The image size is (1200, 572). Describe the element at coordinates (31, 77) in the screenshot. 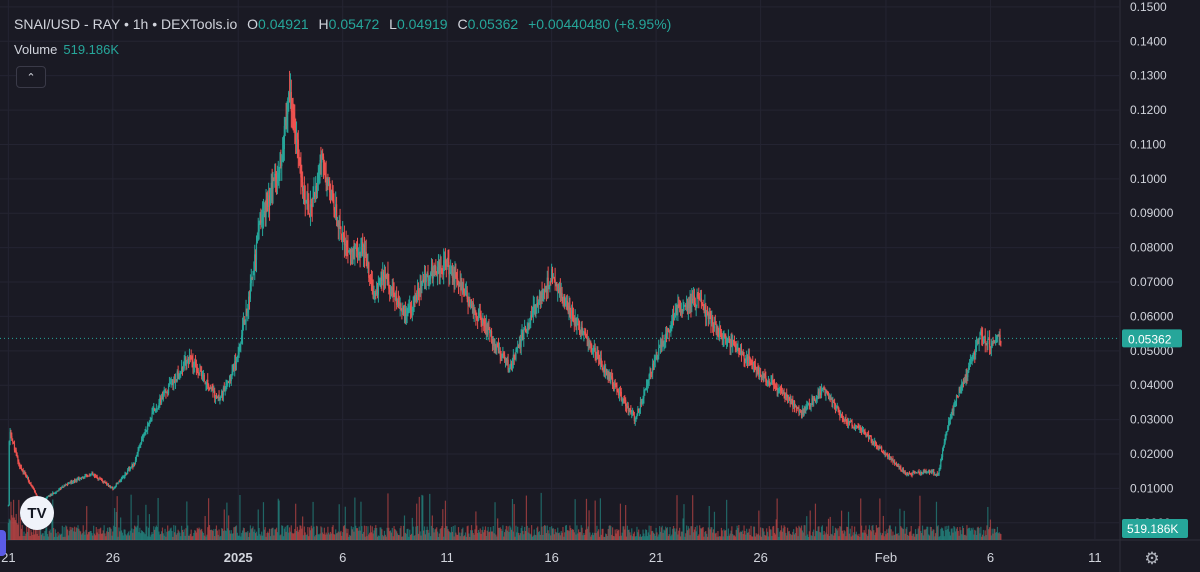

I see `collapse-legend-button: ⌃` at that location.